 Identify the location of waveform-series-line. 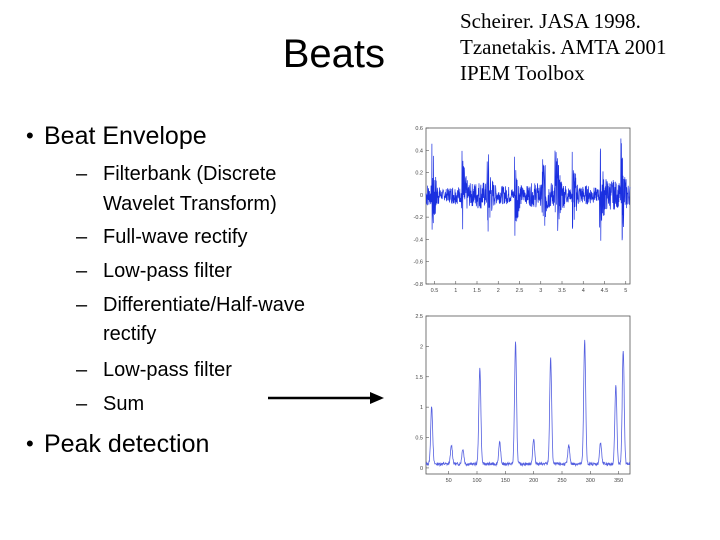
(528, 189).